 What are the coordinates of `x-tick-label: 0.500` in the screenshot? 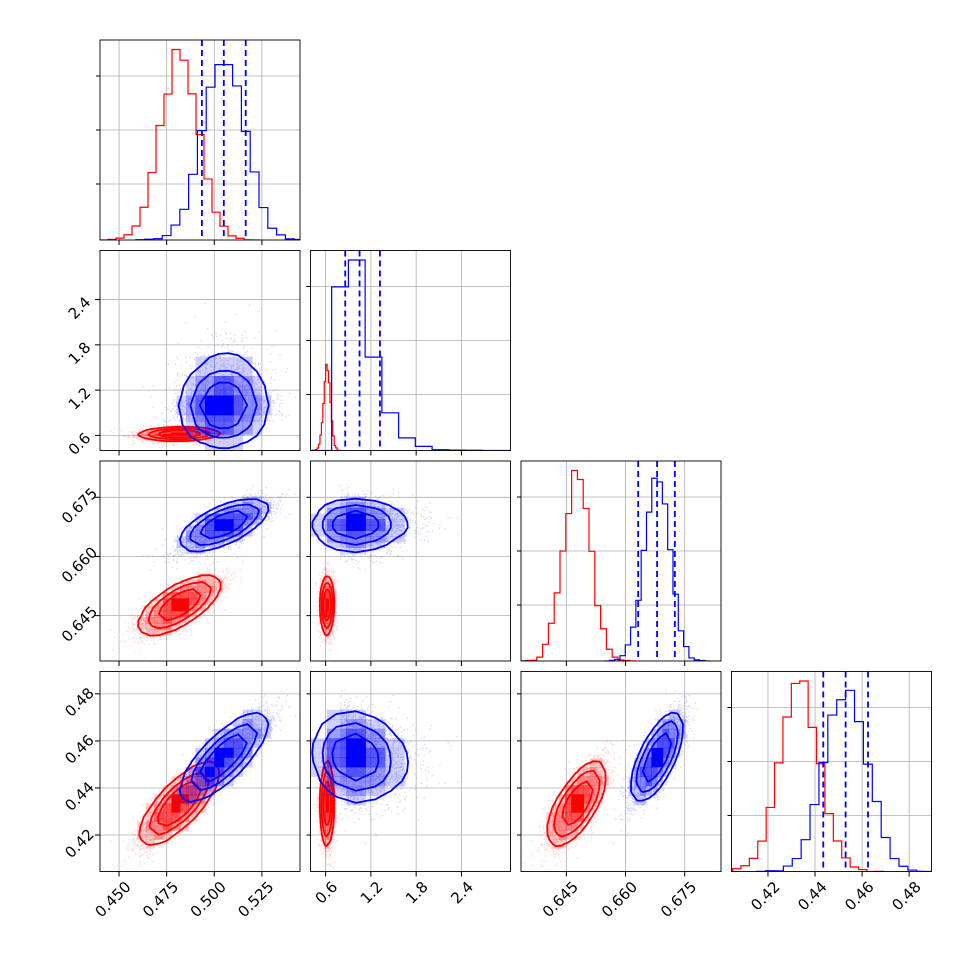 It's located at (208, 899).